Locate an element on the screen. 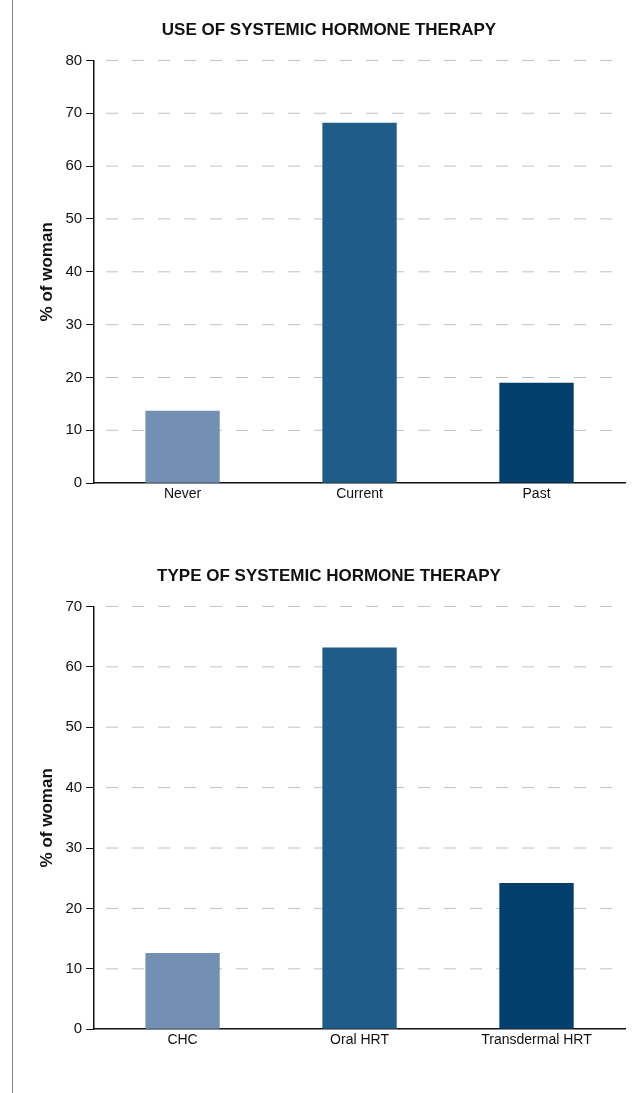  y-tick-label: 80 is located at coordinates (74, 59).